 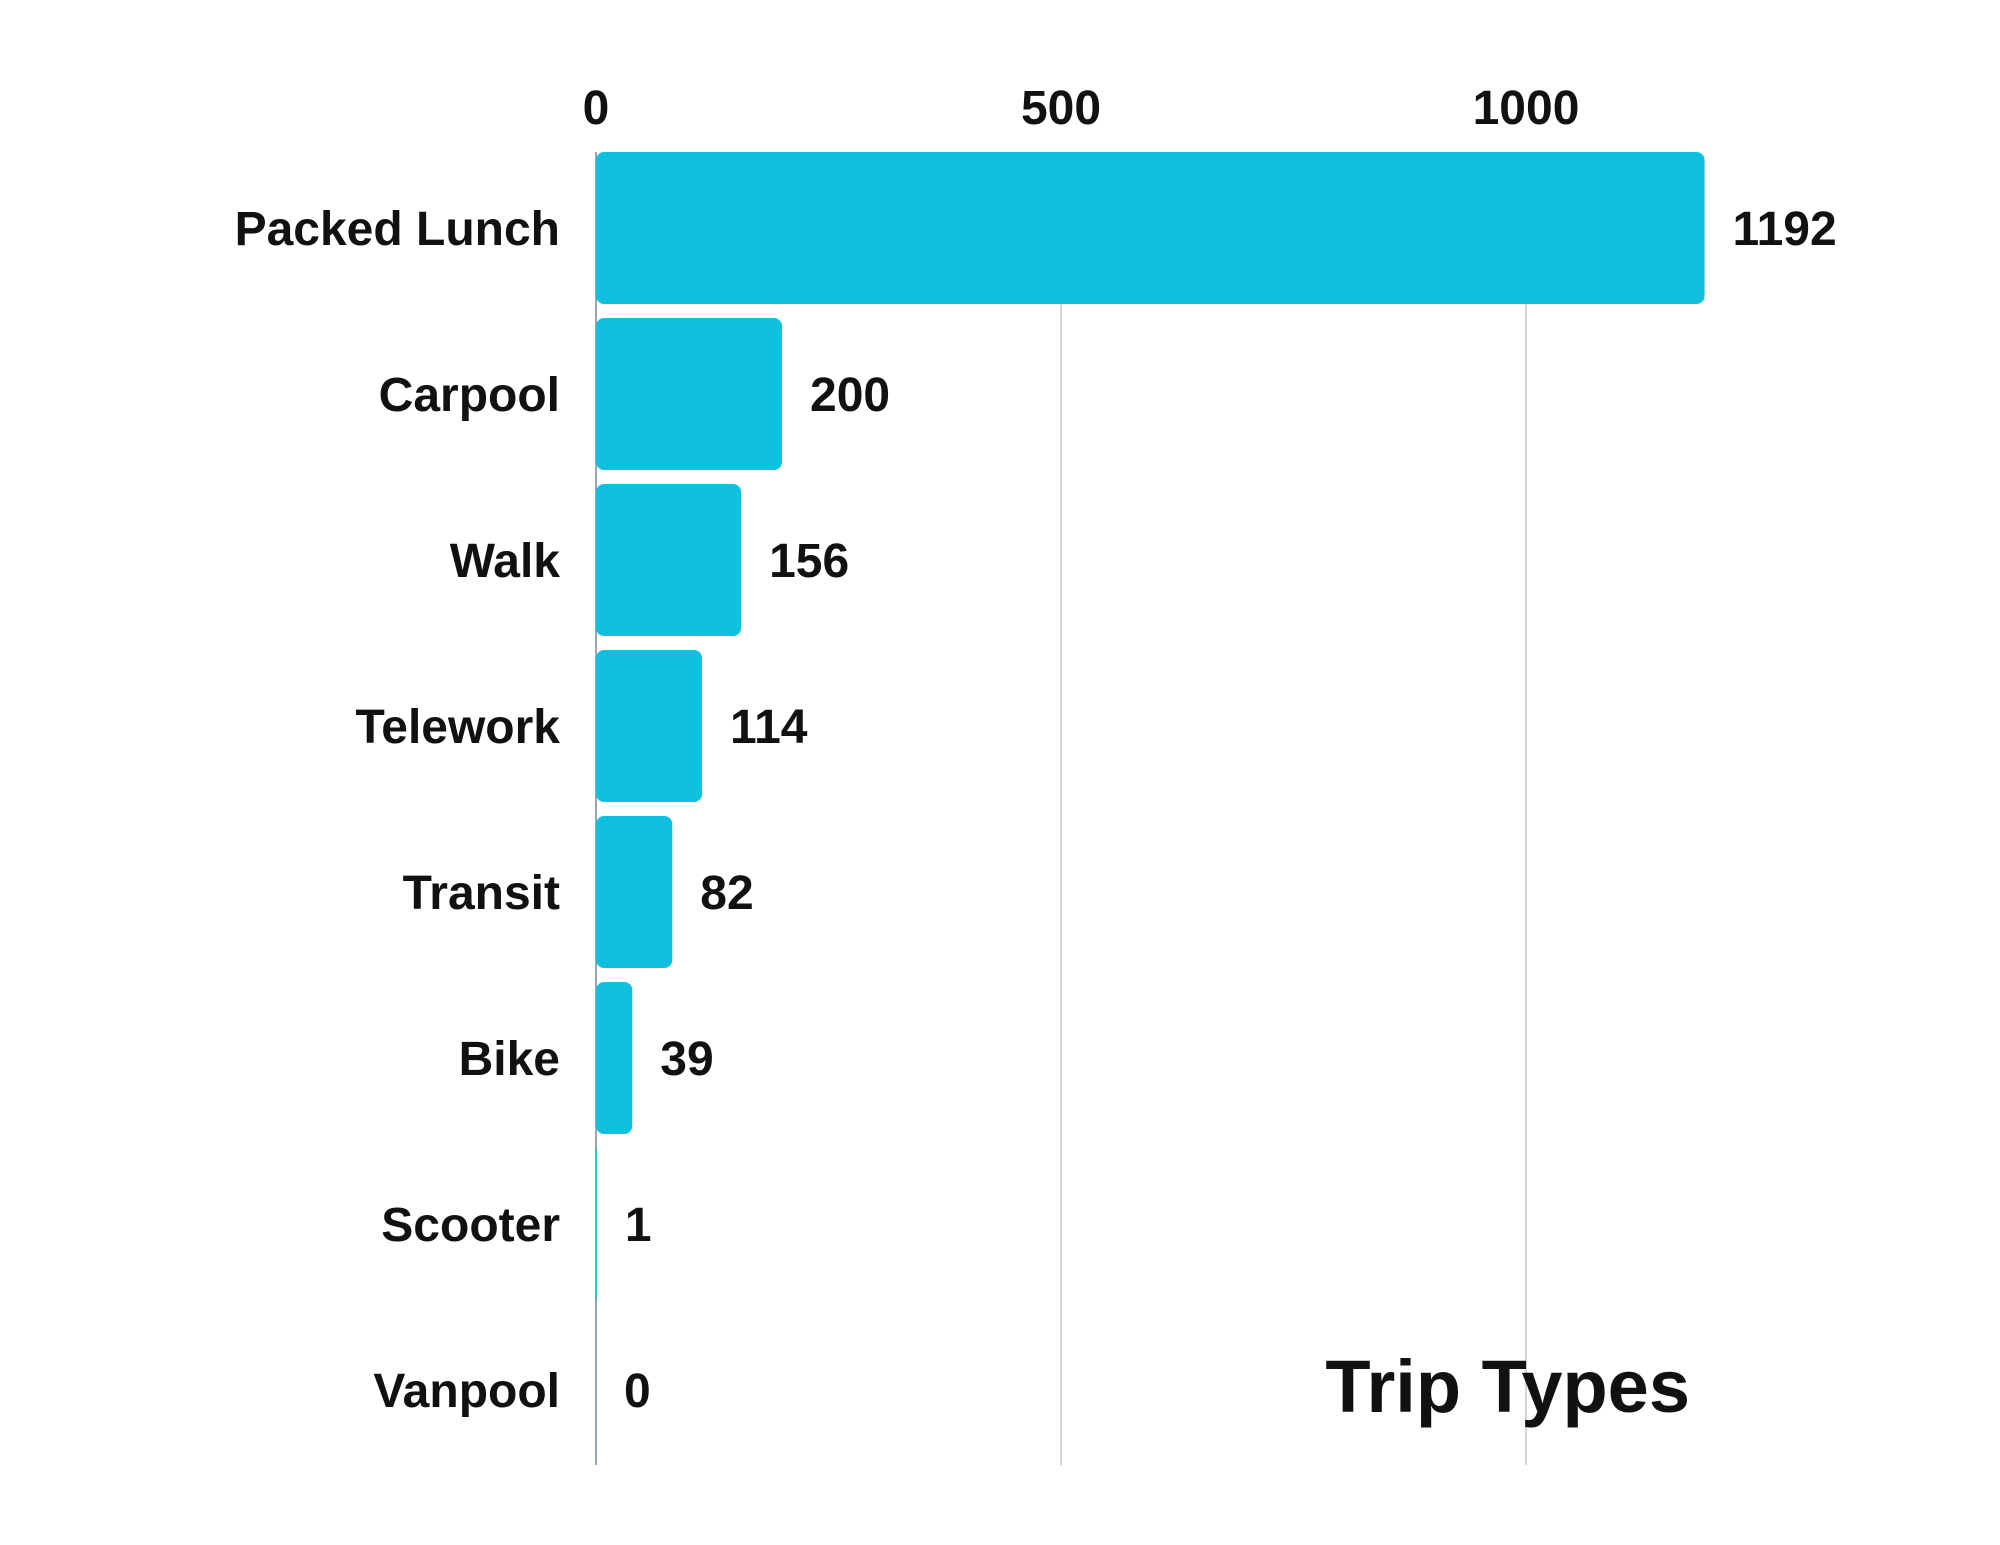 I want to click on x-tick-label: 500, so click(x=1061, y=108).